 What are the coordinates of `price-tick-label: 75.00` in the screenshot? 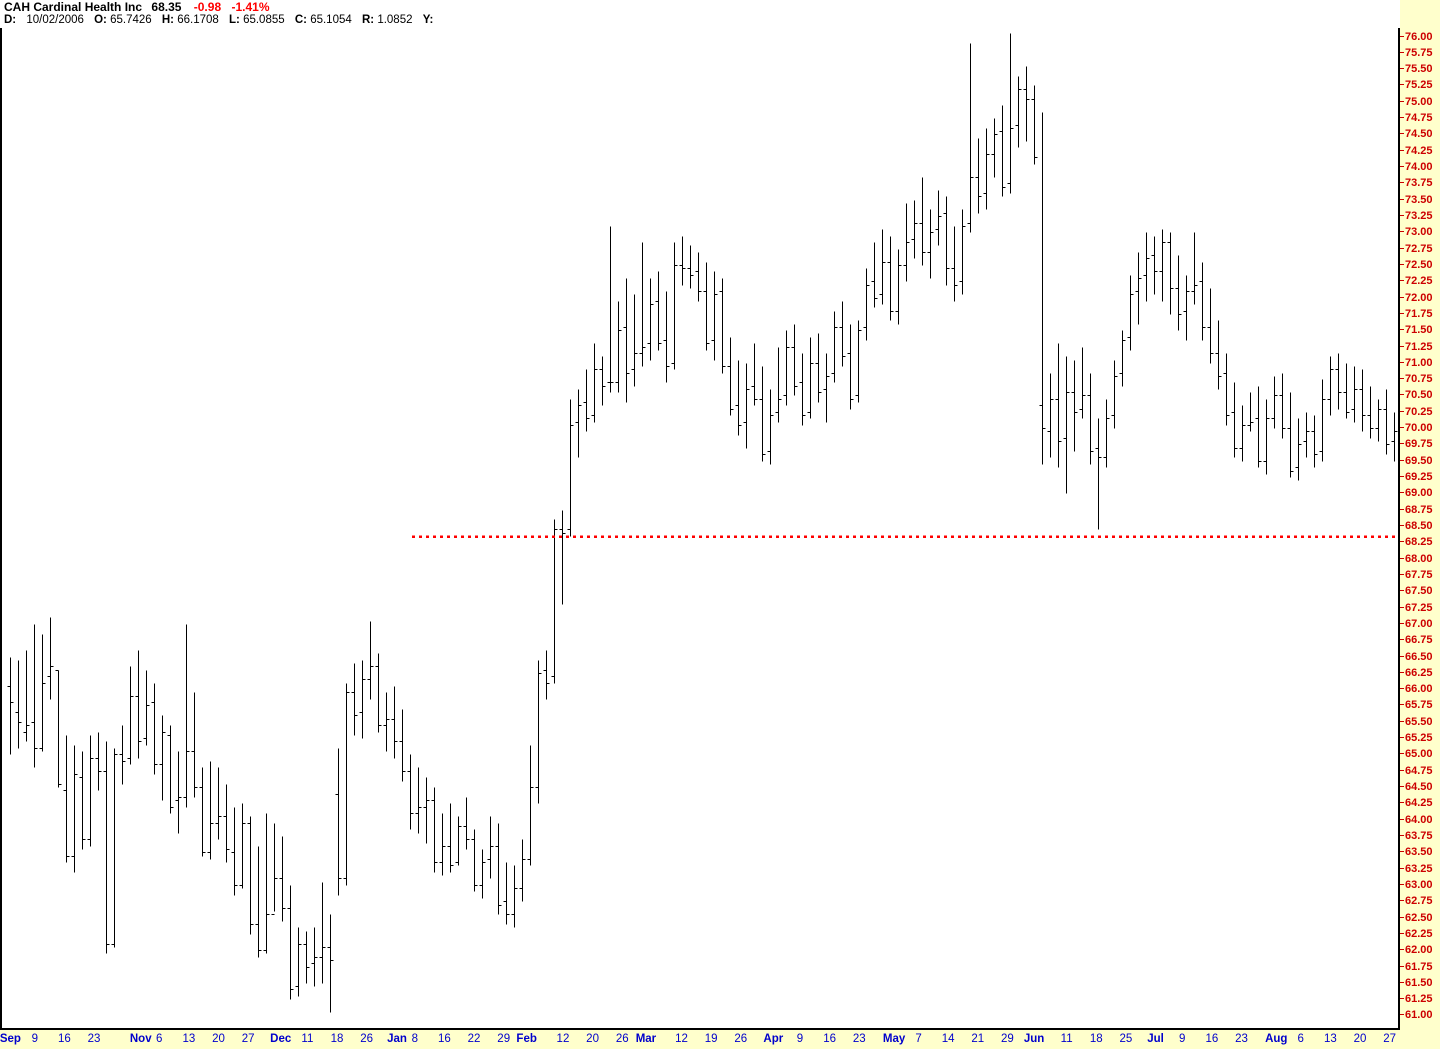 It's located at (1419, 101).